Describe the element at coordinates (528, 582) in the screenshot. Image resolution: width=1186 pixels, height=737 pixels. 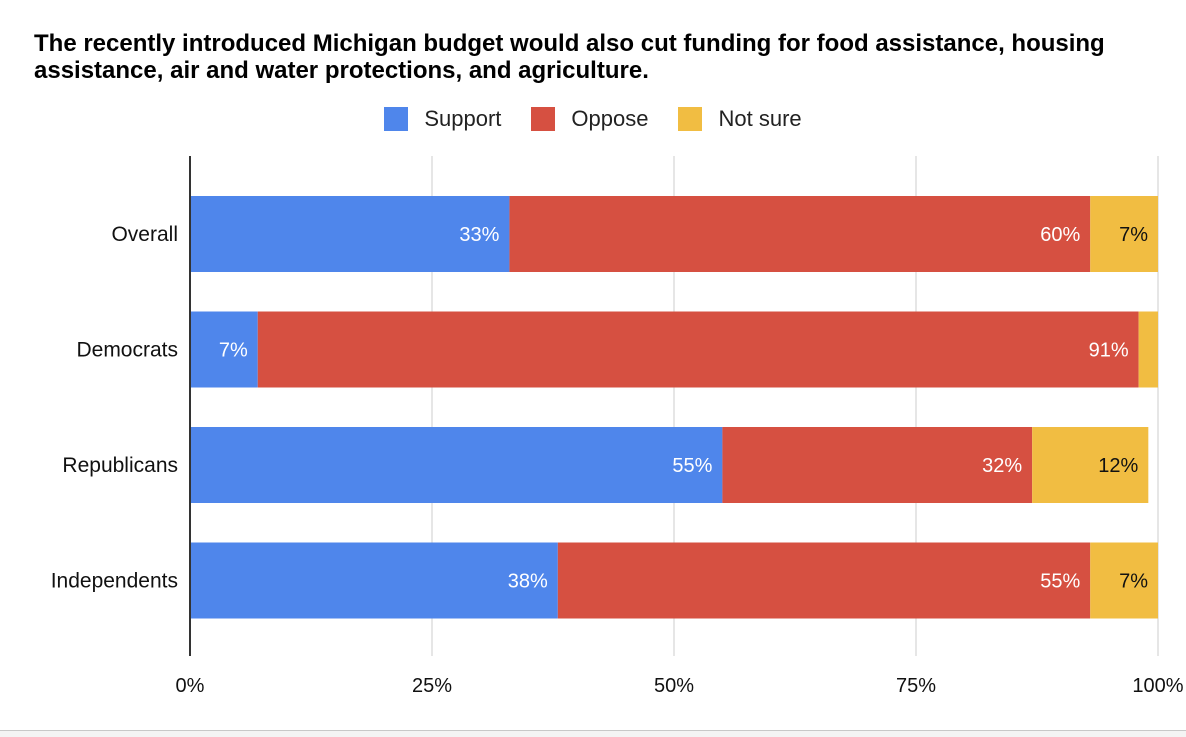
I see `data-label-support: 38%` at that location.